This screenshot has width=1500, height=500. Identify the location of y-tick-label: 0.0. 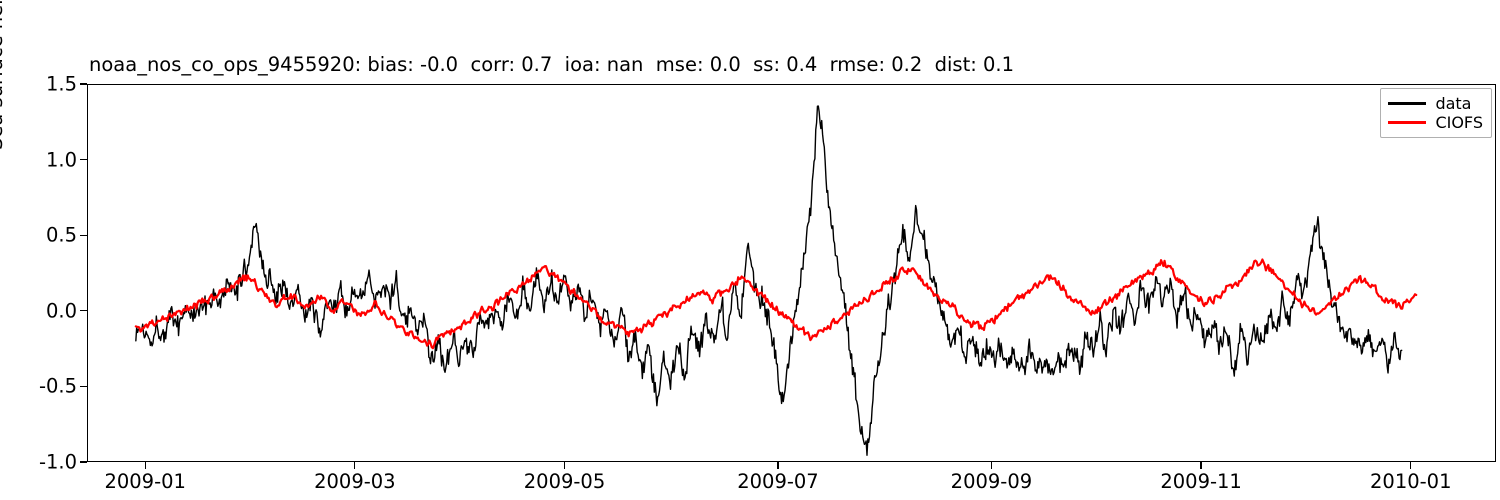
(61, 311).